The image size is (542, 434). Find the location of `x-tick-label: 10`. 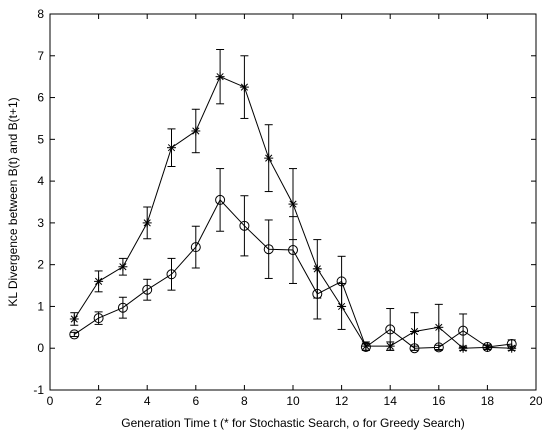

x-tick-label: 10 is located at coordinates (293, 401).